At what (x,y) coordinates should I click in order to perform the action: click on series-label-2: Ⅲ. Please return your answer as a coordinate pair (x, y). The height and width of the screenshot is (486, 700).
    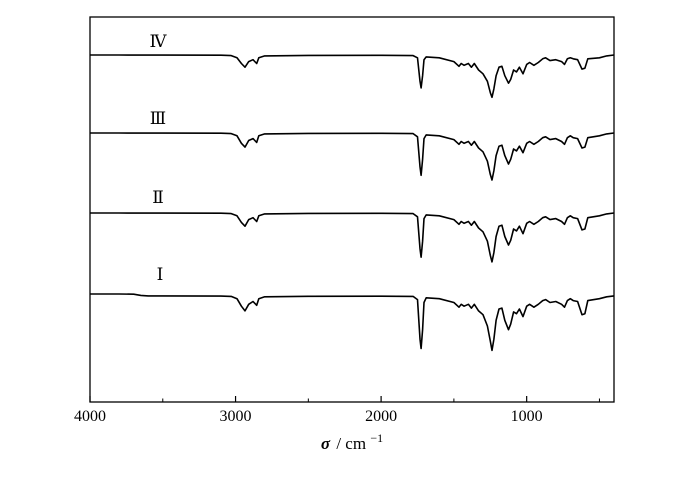
    Looking at the image, I should click on (158, 118).